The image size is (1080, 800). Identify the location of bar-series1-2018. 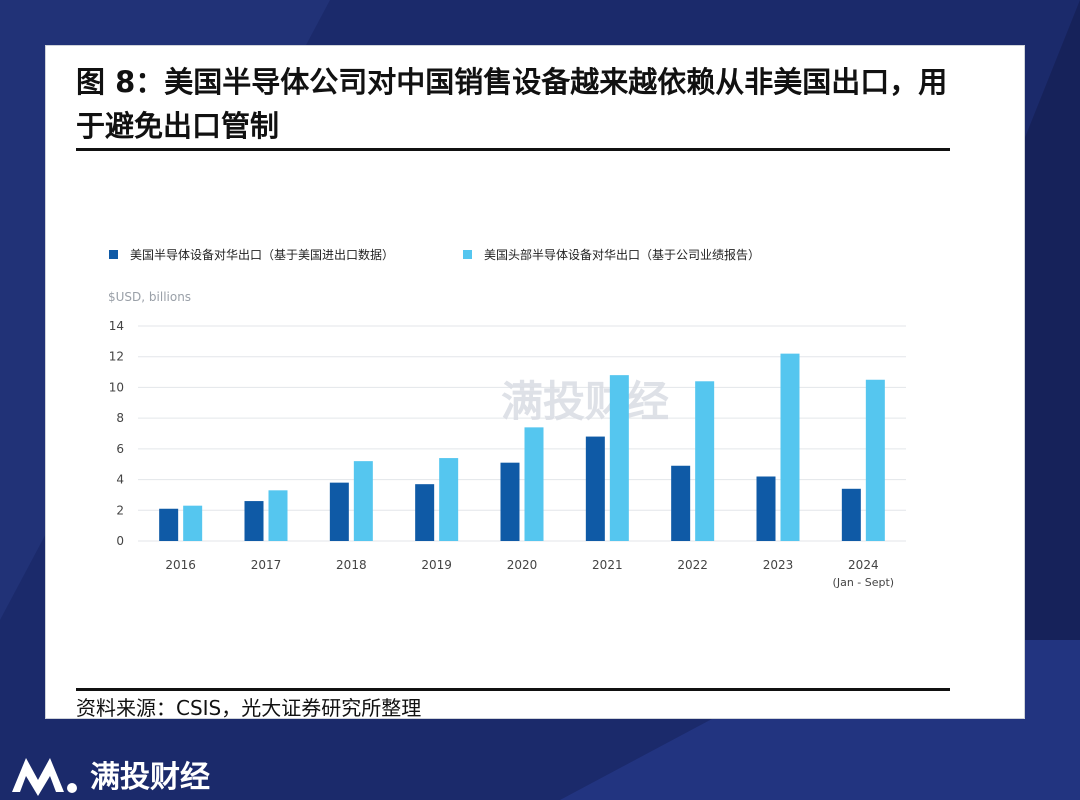
(339, 511).